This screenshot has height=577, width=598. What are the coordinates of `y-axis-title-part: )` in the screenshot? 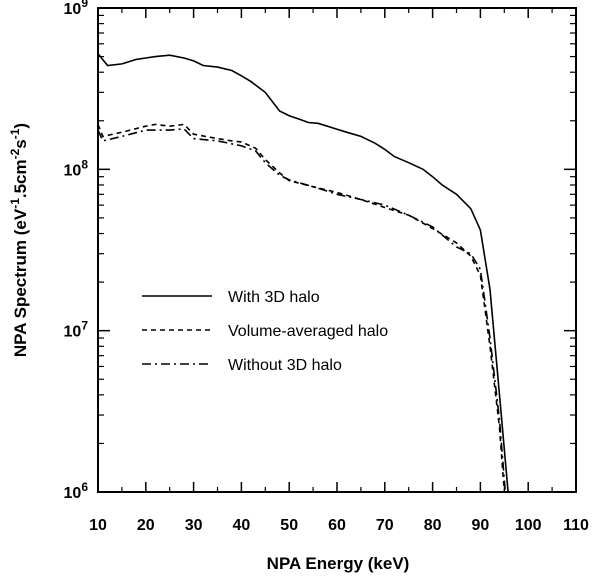 It's located at (20, 126).